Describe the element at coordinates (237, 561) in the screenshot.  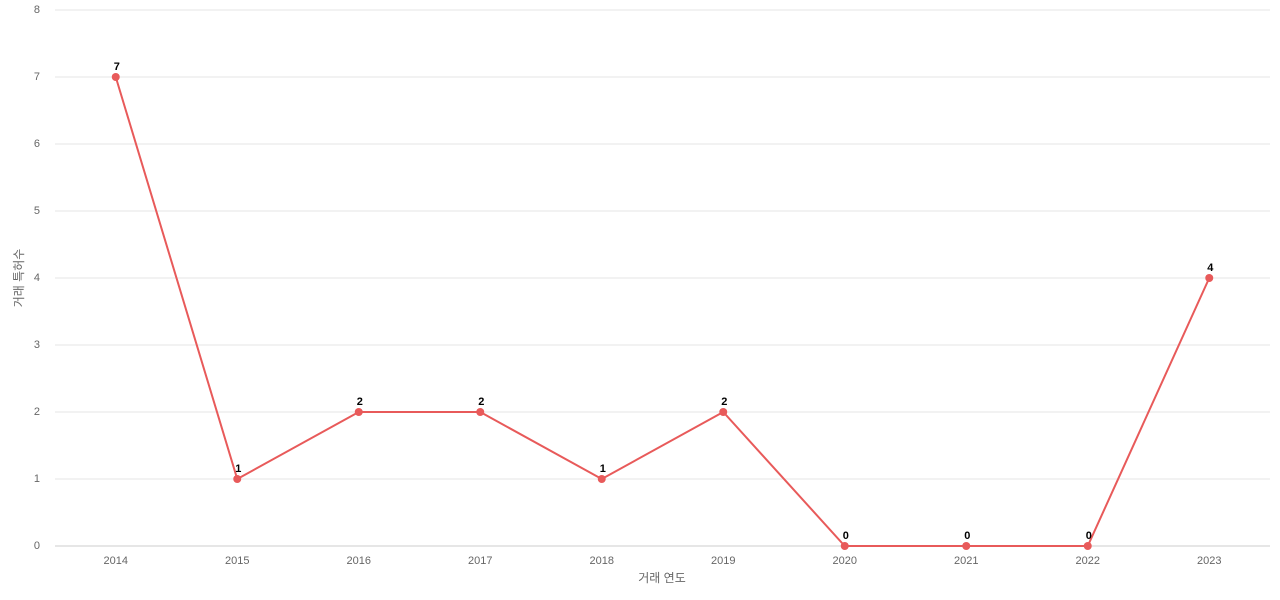
I see `x-tick-label: 2015` at that location.